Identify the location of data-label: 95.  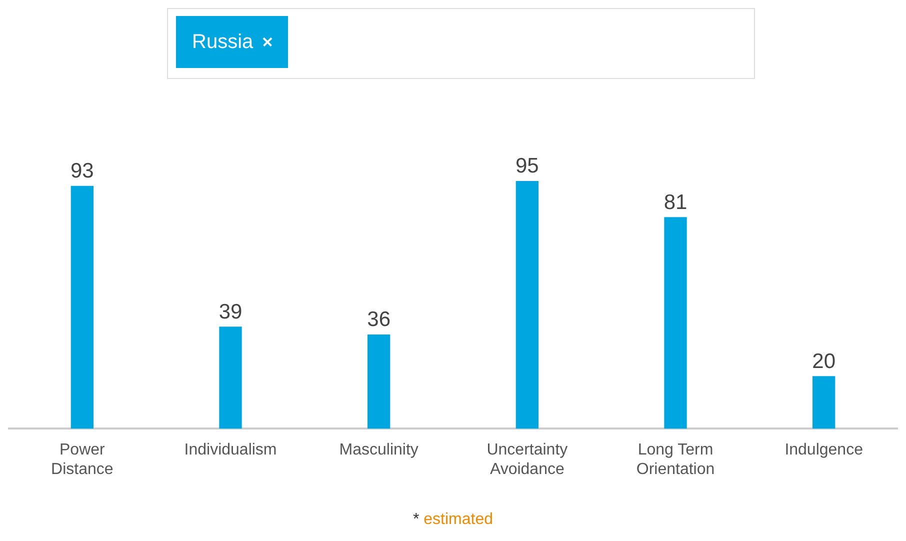
(527, 166).